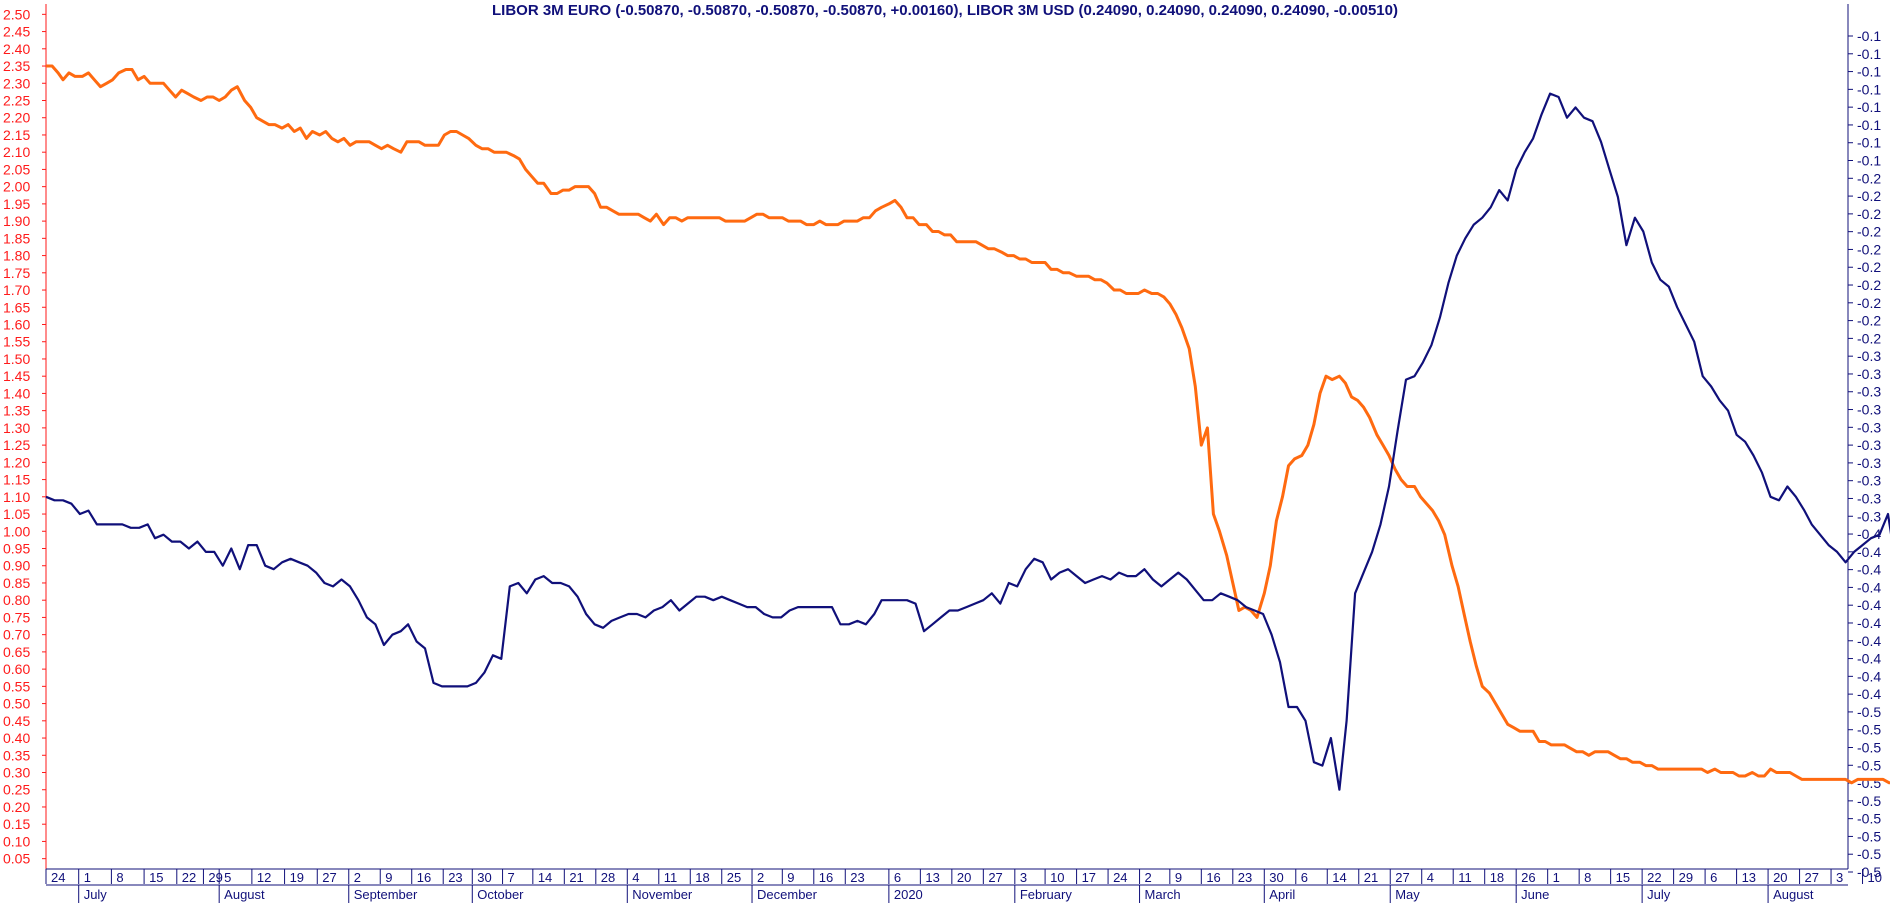 This screenshot has width=1890, height=903. Describe the element at coordinates (16, 600) in the screenshot. I see `left-axis-tick-label: 0.80` at that location.